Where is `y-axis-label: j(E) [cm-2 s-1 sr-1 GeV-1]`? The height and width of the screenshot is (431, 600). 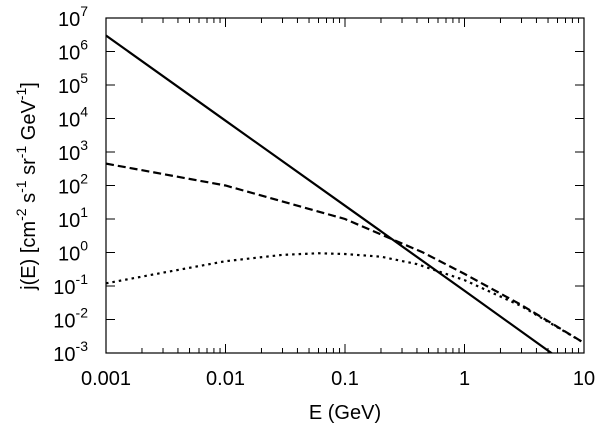 y-axis-label: j(E) [cm-2 s-1 sr-1 GeV-1] is located at coordinates (26, 186).